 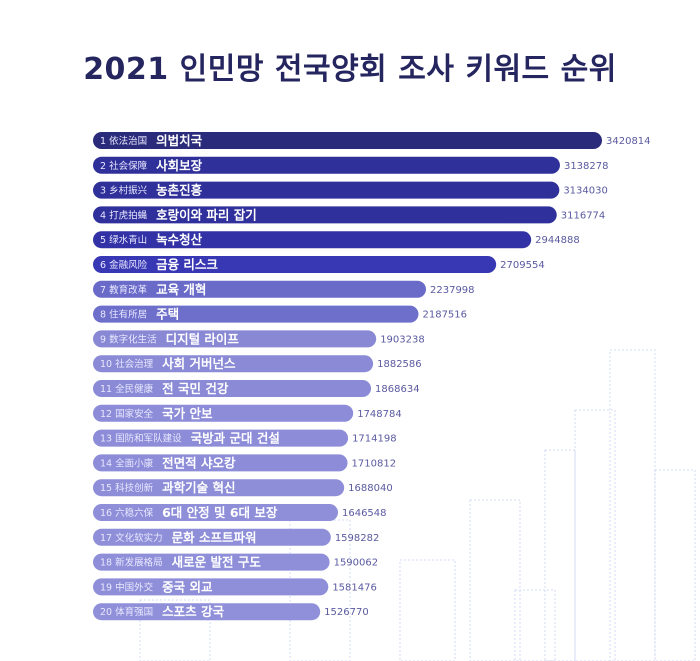 What do you see at coordinates (399, 364) in the screenshot?
I see `bar-value-label: 1882586` at bounding box center [399, 364].